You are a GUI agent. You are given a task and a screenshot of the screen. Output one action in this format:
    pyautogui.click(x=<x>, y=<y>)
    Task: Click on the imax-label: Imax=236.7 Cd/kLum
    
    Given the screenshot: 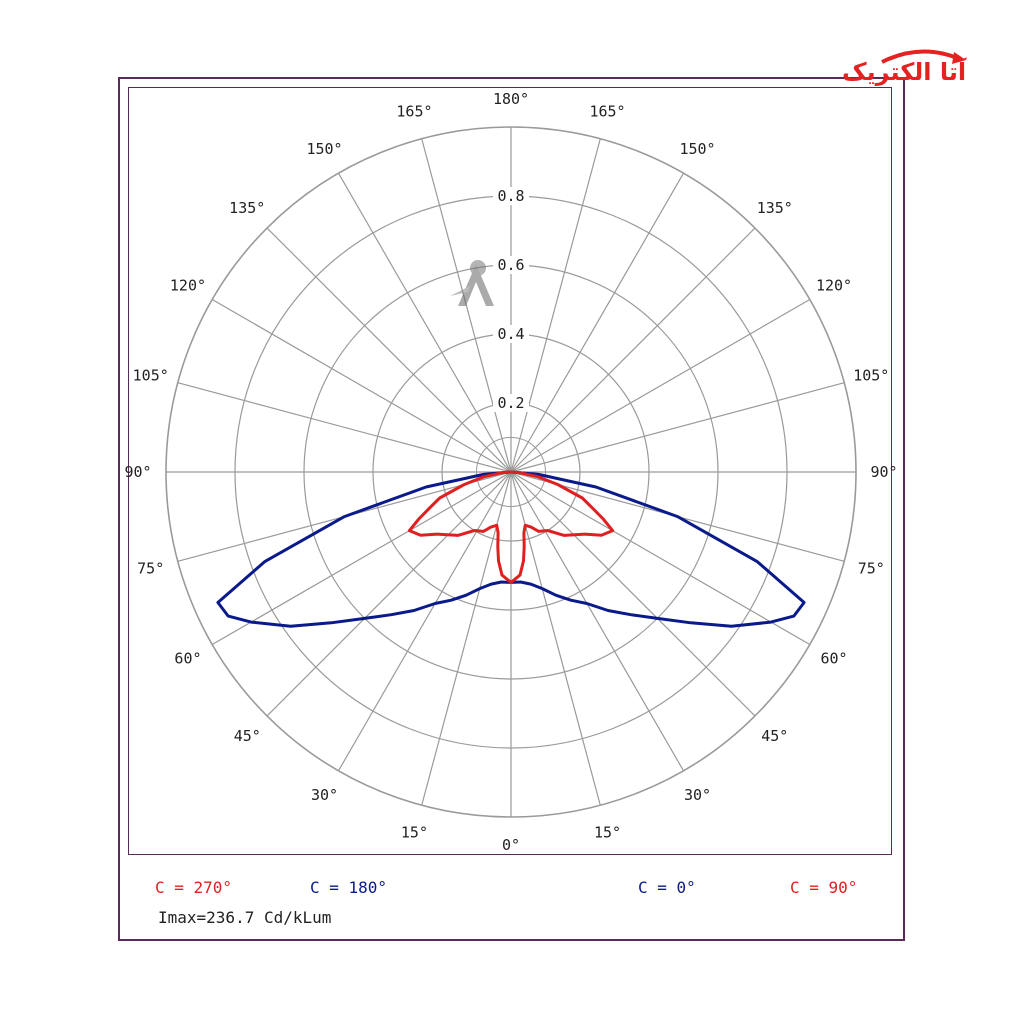 What is the action you would take?
    pyautogui.click(x=245, y=917)
    